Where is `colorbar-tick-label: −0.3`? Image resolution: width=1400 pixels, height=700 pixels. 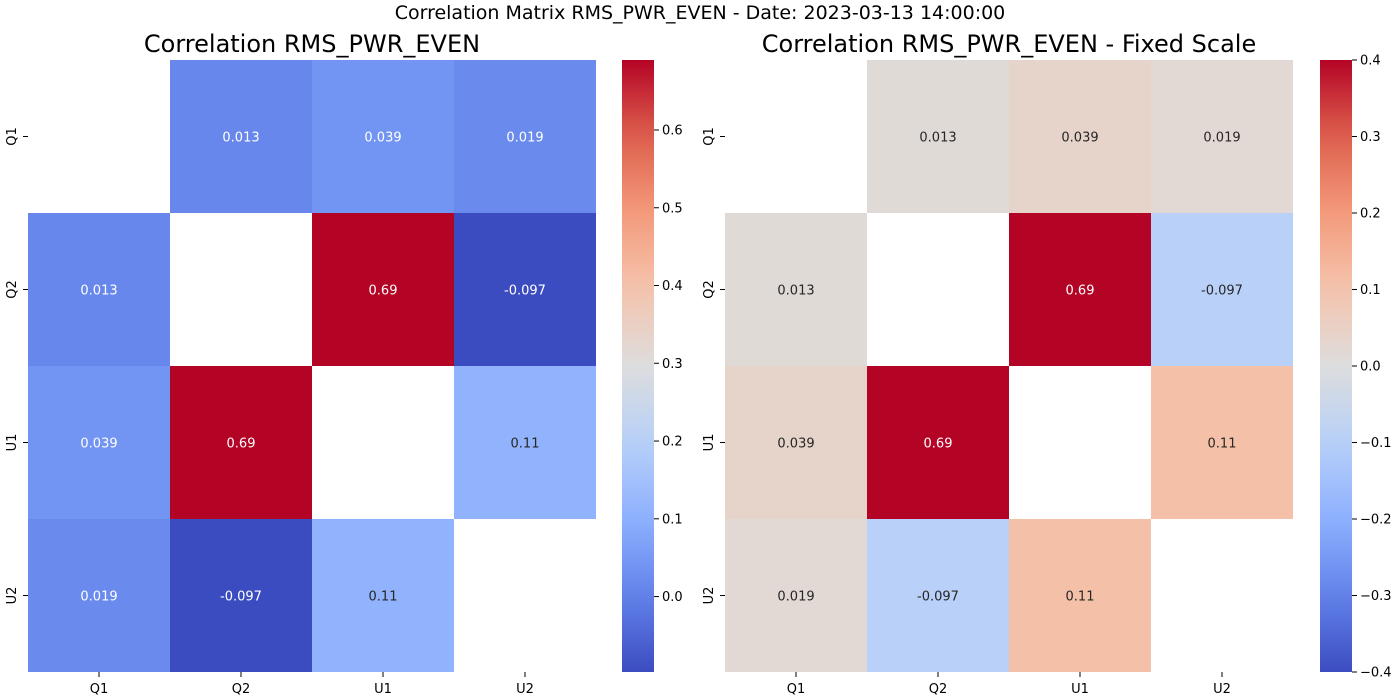
colorbar-tick-label: −0.3 is located at coordinates (1376, 596).